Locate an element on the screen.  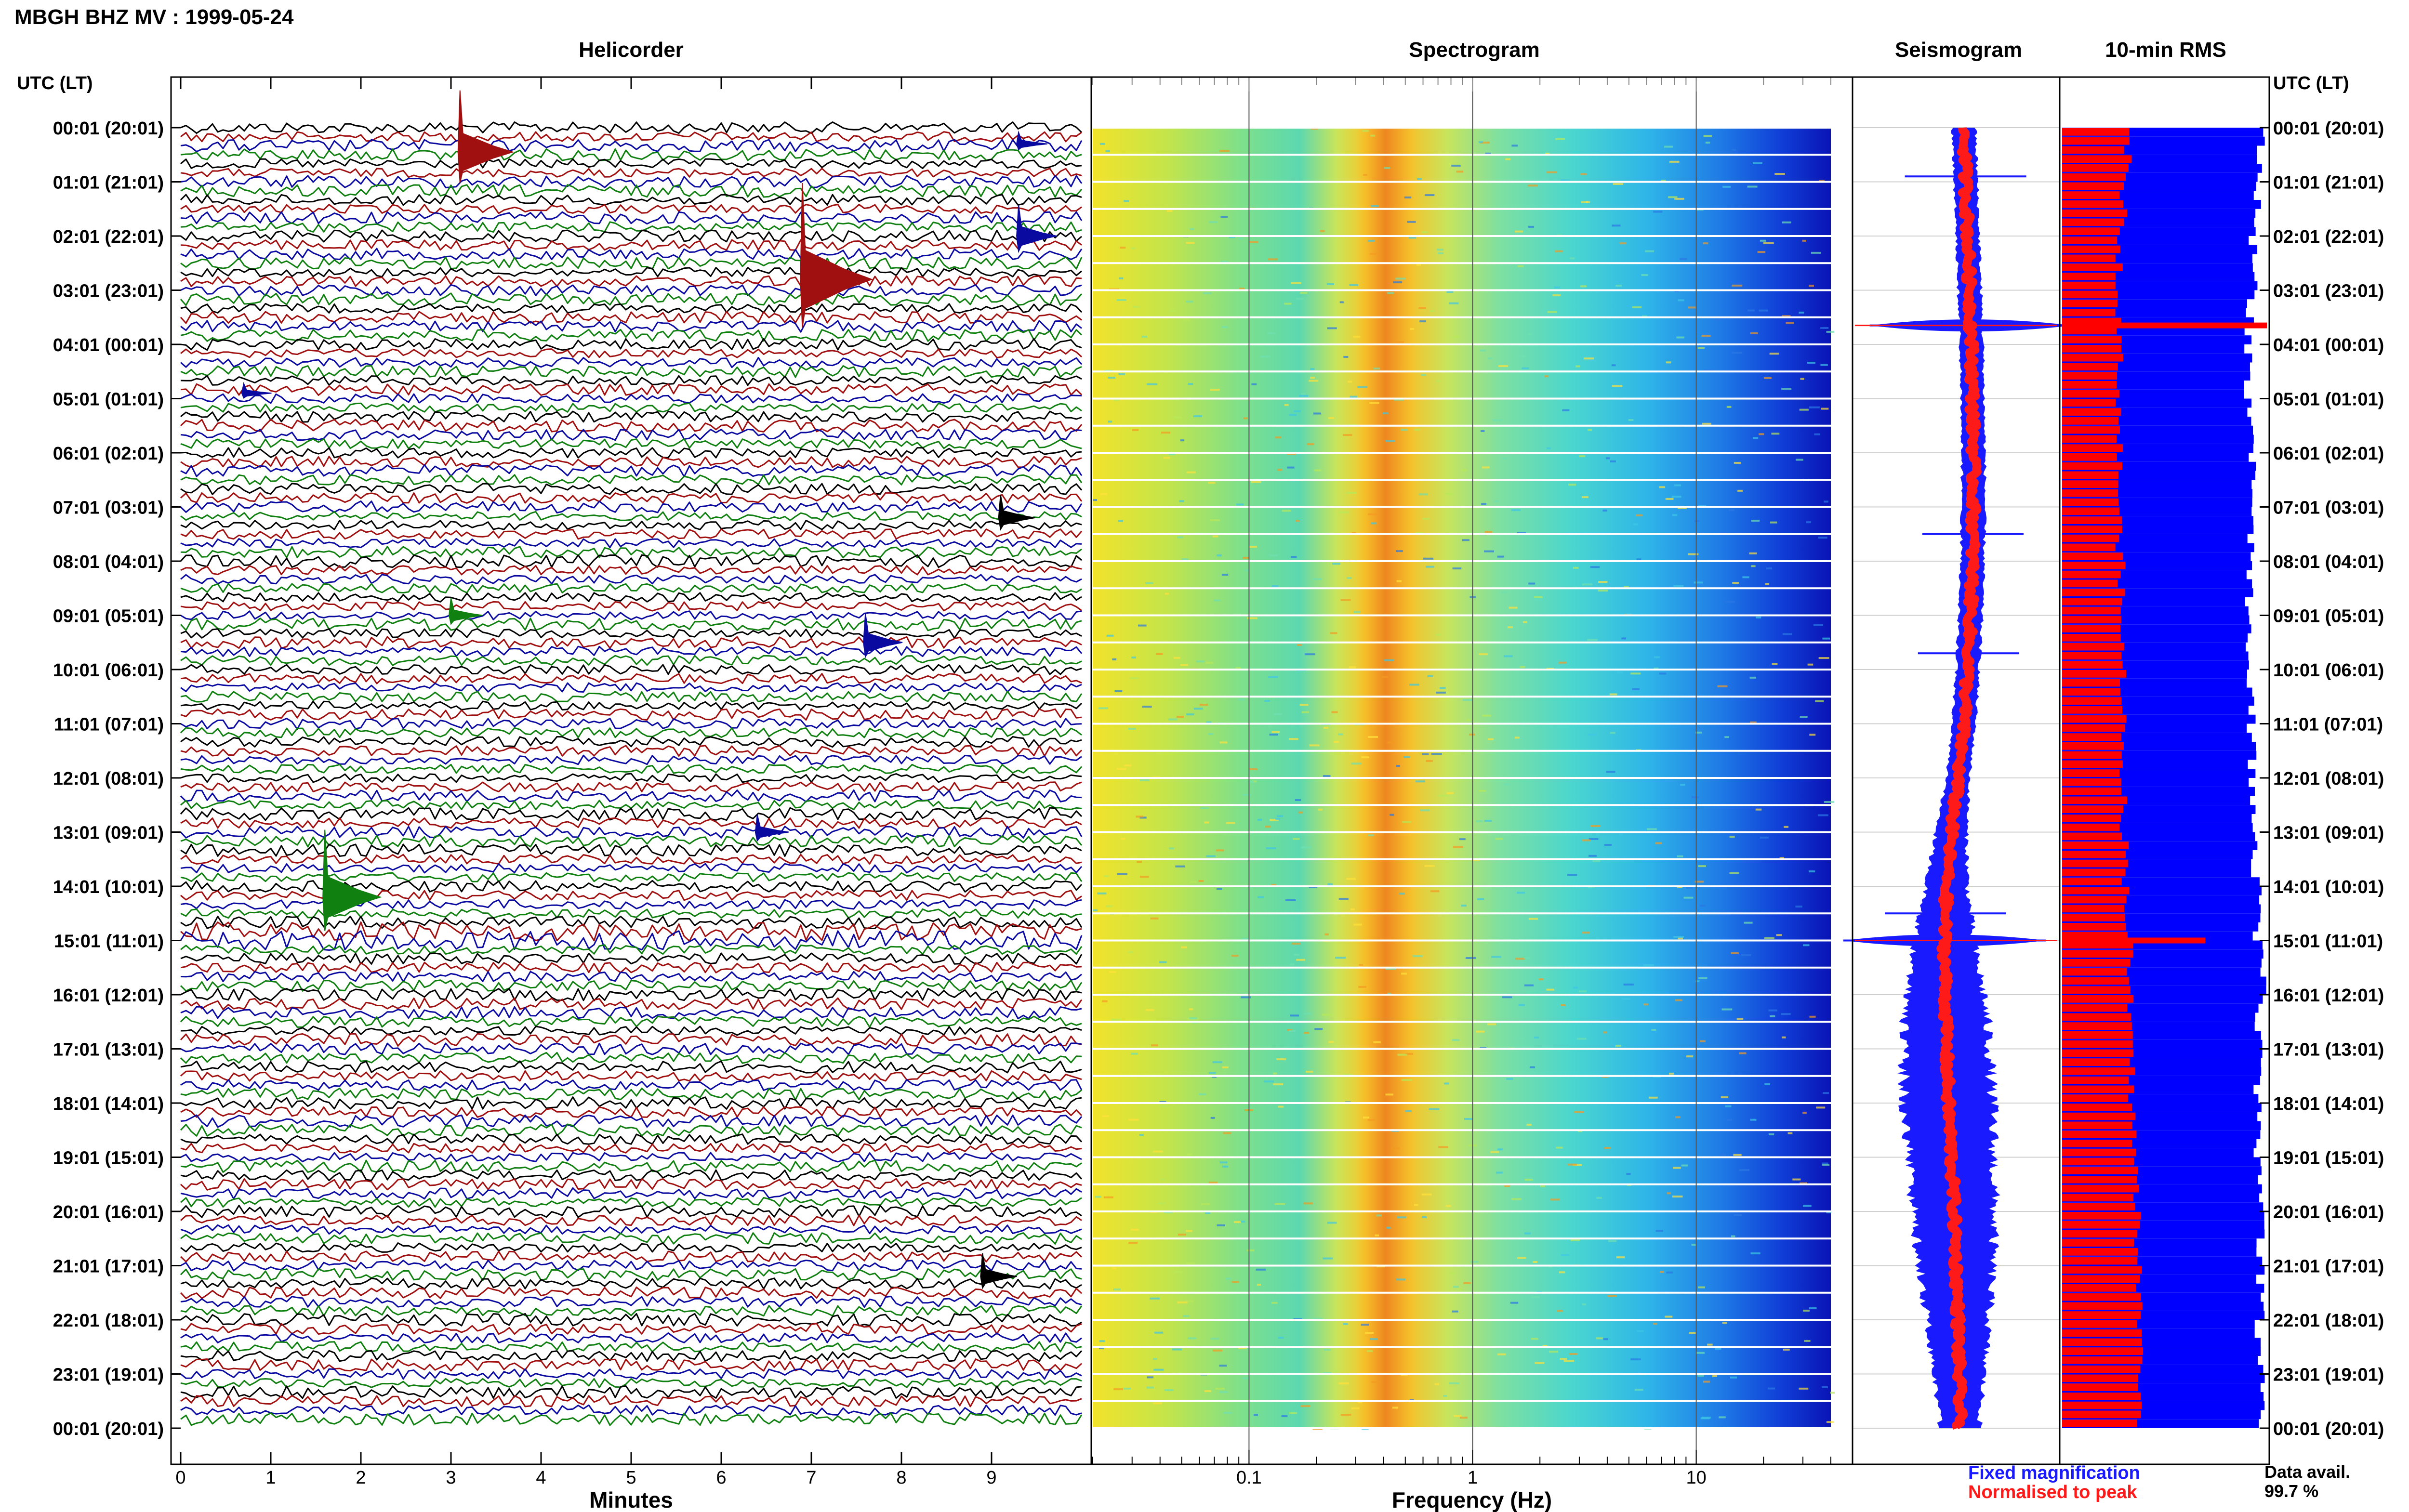
time-tick-label: 09:01 (05:01) is located at coordinates (2328, 616).